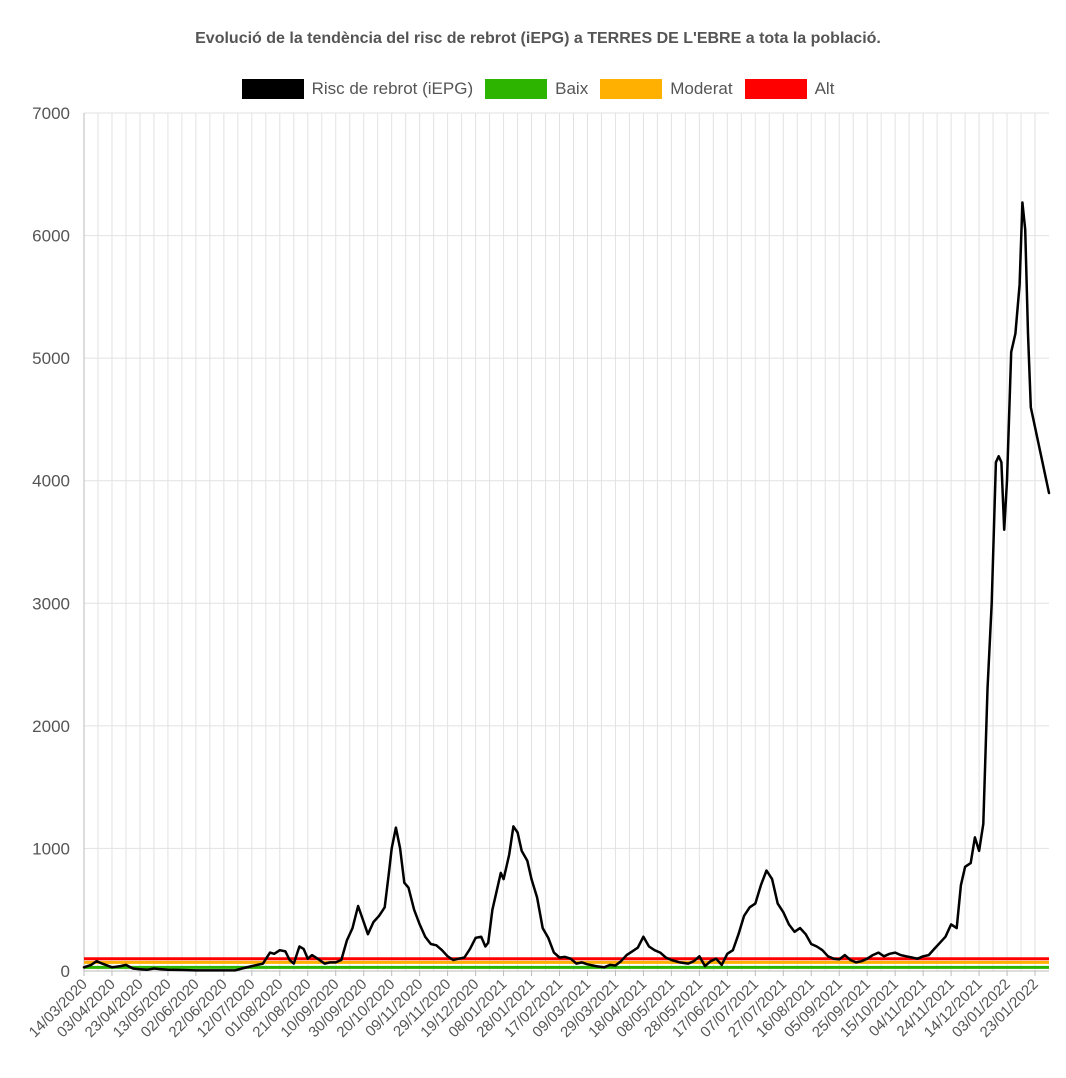 Image resolution: width=1066 pixels, height=1078 pixels. Describe the element at coordinates (824, 88) in the screenshot. I see `legend-label-alt: Alt` at that location.